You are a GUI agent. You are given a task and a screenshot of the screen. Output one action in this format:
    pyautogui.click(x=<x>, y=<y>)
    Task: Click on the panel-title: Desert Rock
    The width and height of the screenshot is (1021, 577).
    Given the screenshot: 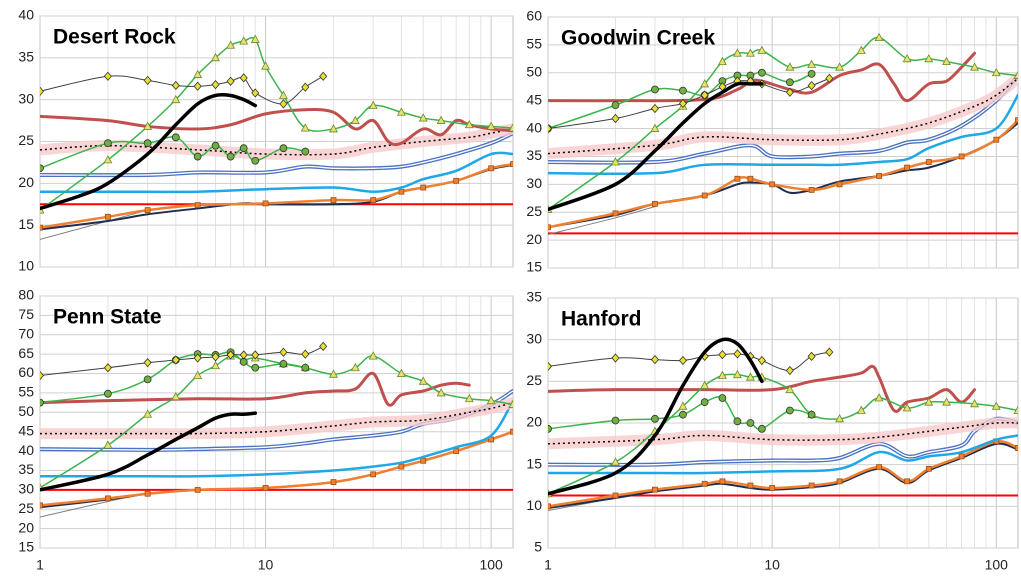 What is the action you would take?
    pyautogui.click(x=114, y=37)
    